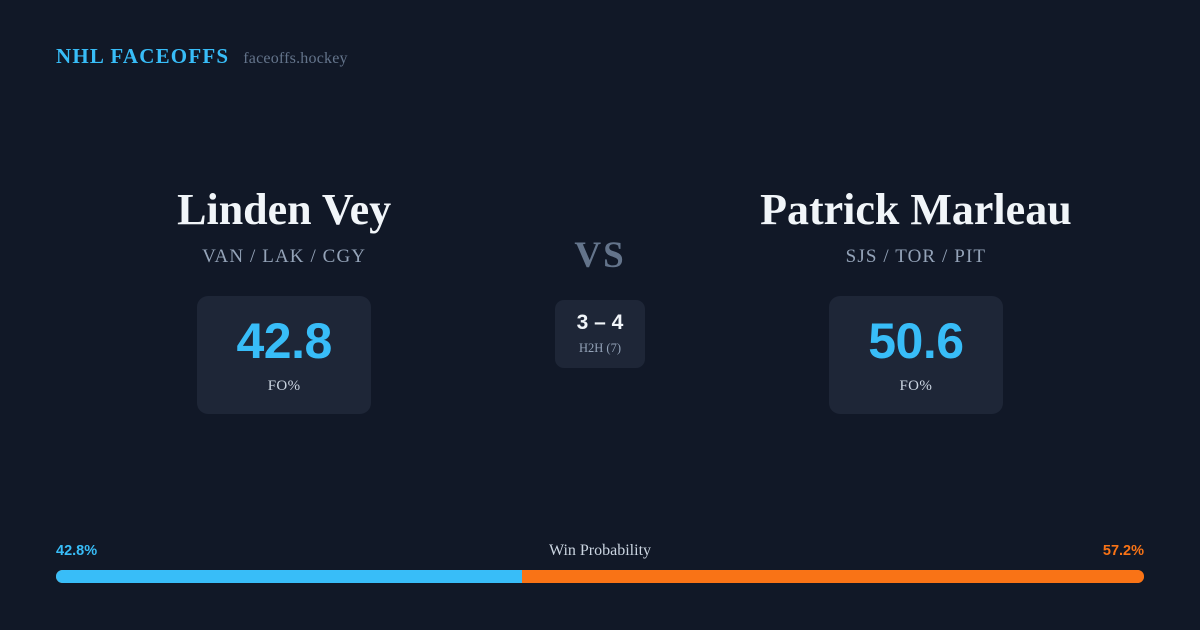  What do you see at coordinates (1123, 551) in the screenshot?
I see `win-probability-right-value: 57.2%` at bounding box center [1123, 551].